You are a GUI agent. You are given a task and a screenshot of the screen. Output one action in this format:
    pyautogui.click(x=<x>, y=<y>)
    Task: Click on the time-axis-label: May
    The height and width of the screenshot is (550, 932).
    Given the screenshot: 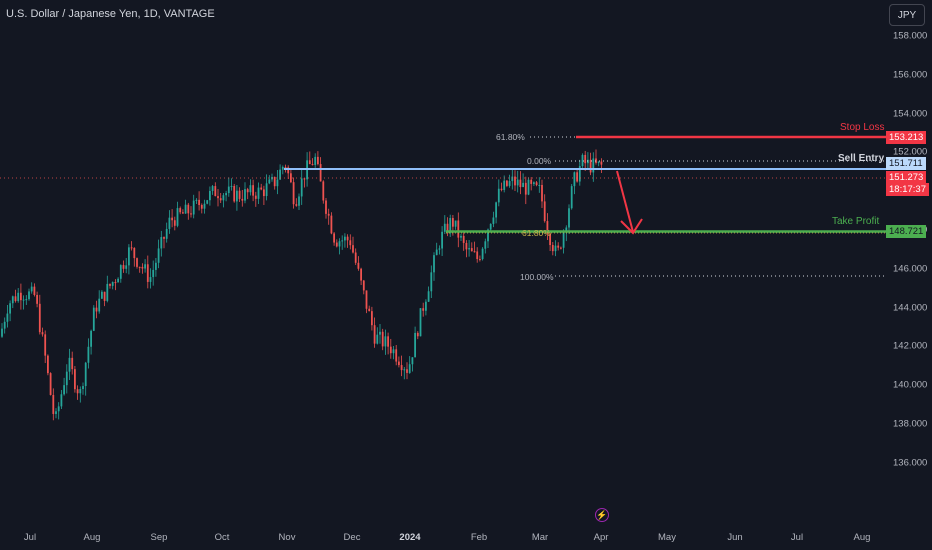 What is the action you would take?
    pyautogui.click(x=667, y=537)
    